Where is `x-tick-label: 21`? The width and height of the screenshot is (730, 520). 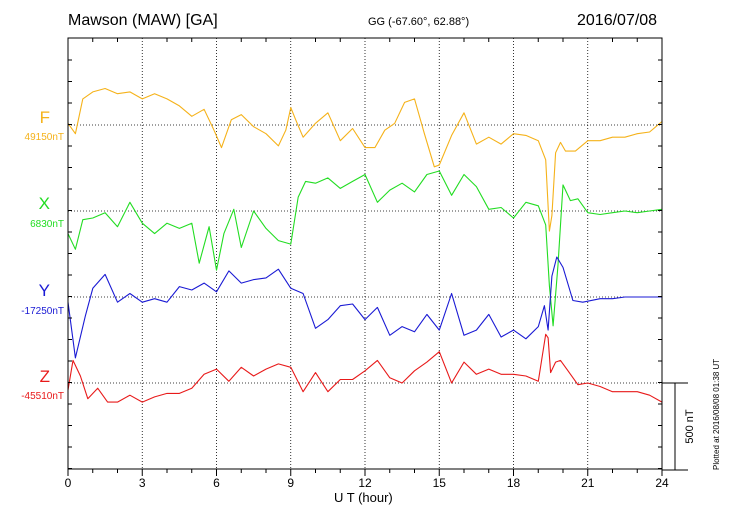
x-tick-label: 21 is located at coordinates (588, 483).